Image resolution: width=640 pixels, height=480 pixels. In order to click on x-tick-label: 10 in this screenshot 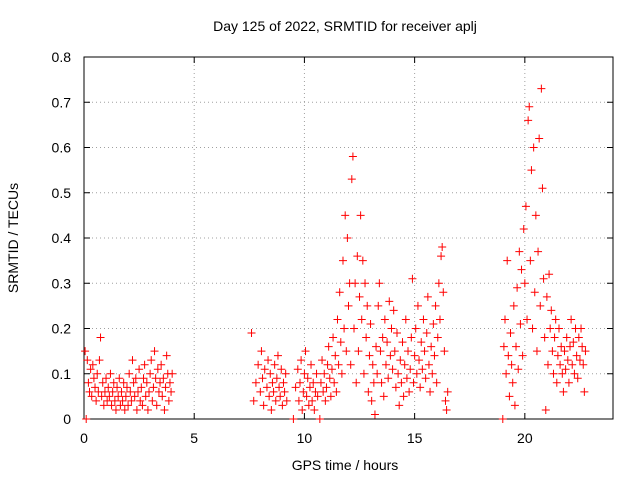, I will do `click(305, 438)`.